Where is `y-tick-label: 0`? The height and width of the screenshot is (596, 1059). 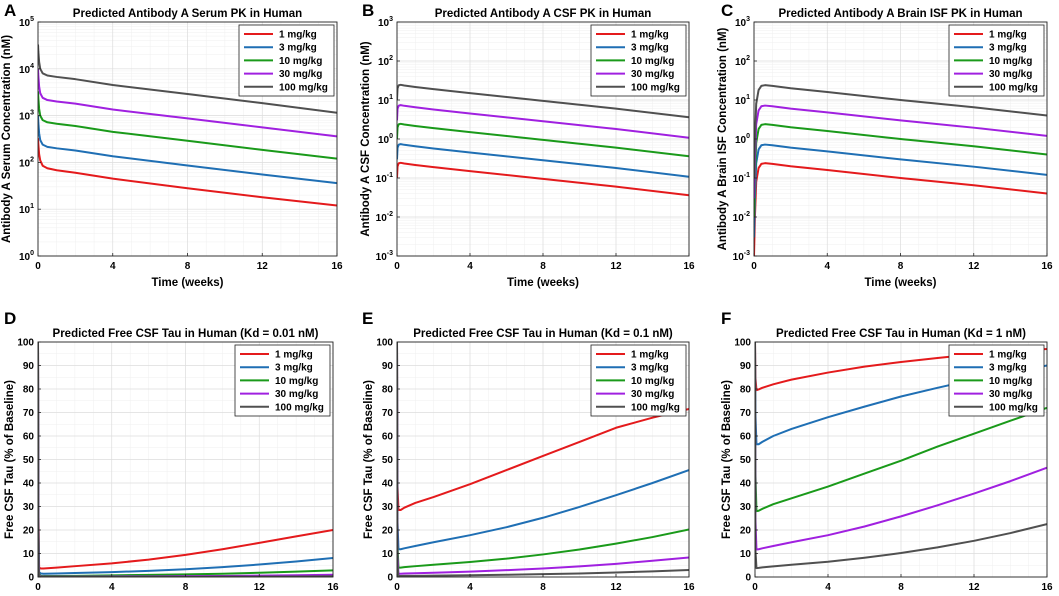
y-tick-label: 0 is located at coordinates (31, 578).